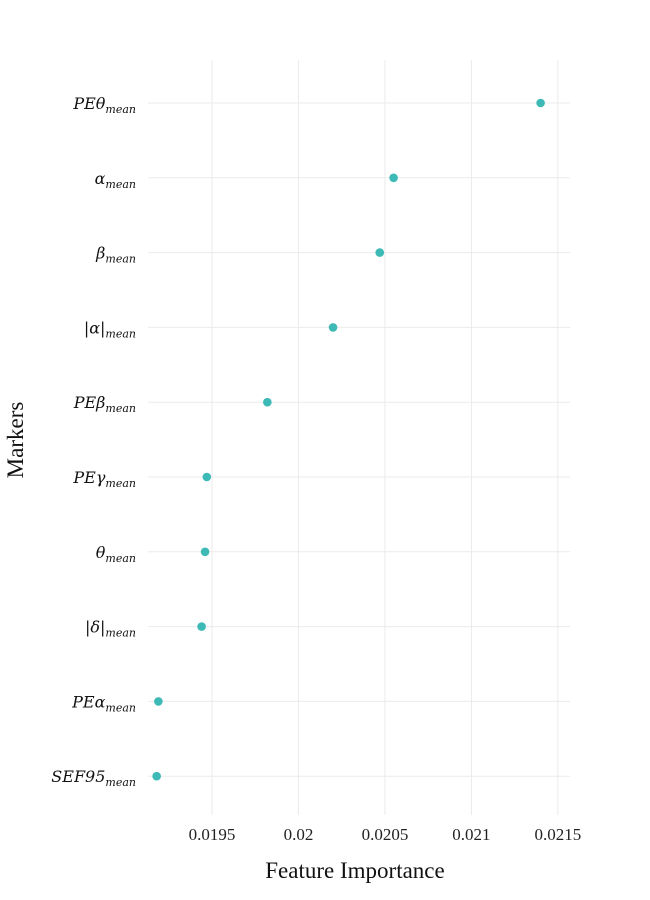 The height and width of the screenshot is (900, 650). Describe the element at coordinates (558, 834) in the screenshot. I see `x-tick-label: 0.0215` at that location.